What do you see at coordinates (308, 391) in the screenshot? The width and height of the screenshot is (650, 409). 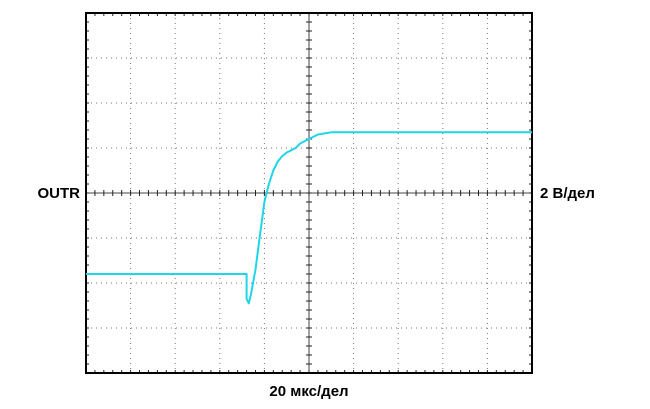 I see `horizontal-scale-label: 20 мкс/дел` at bounding box center [308, 391].